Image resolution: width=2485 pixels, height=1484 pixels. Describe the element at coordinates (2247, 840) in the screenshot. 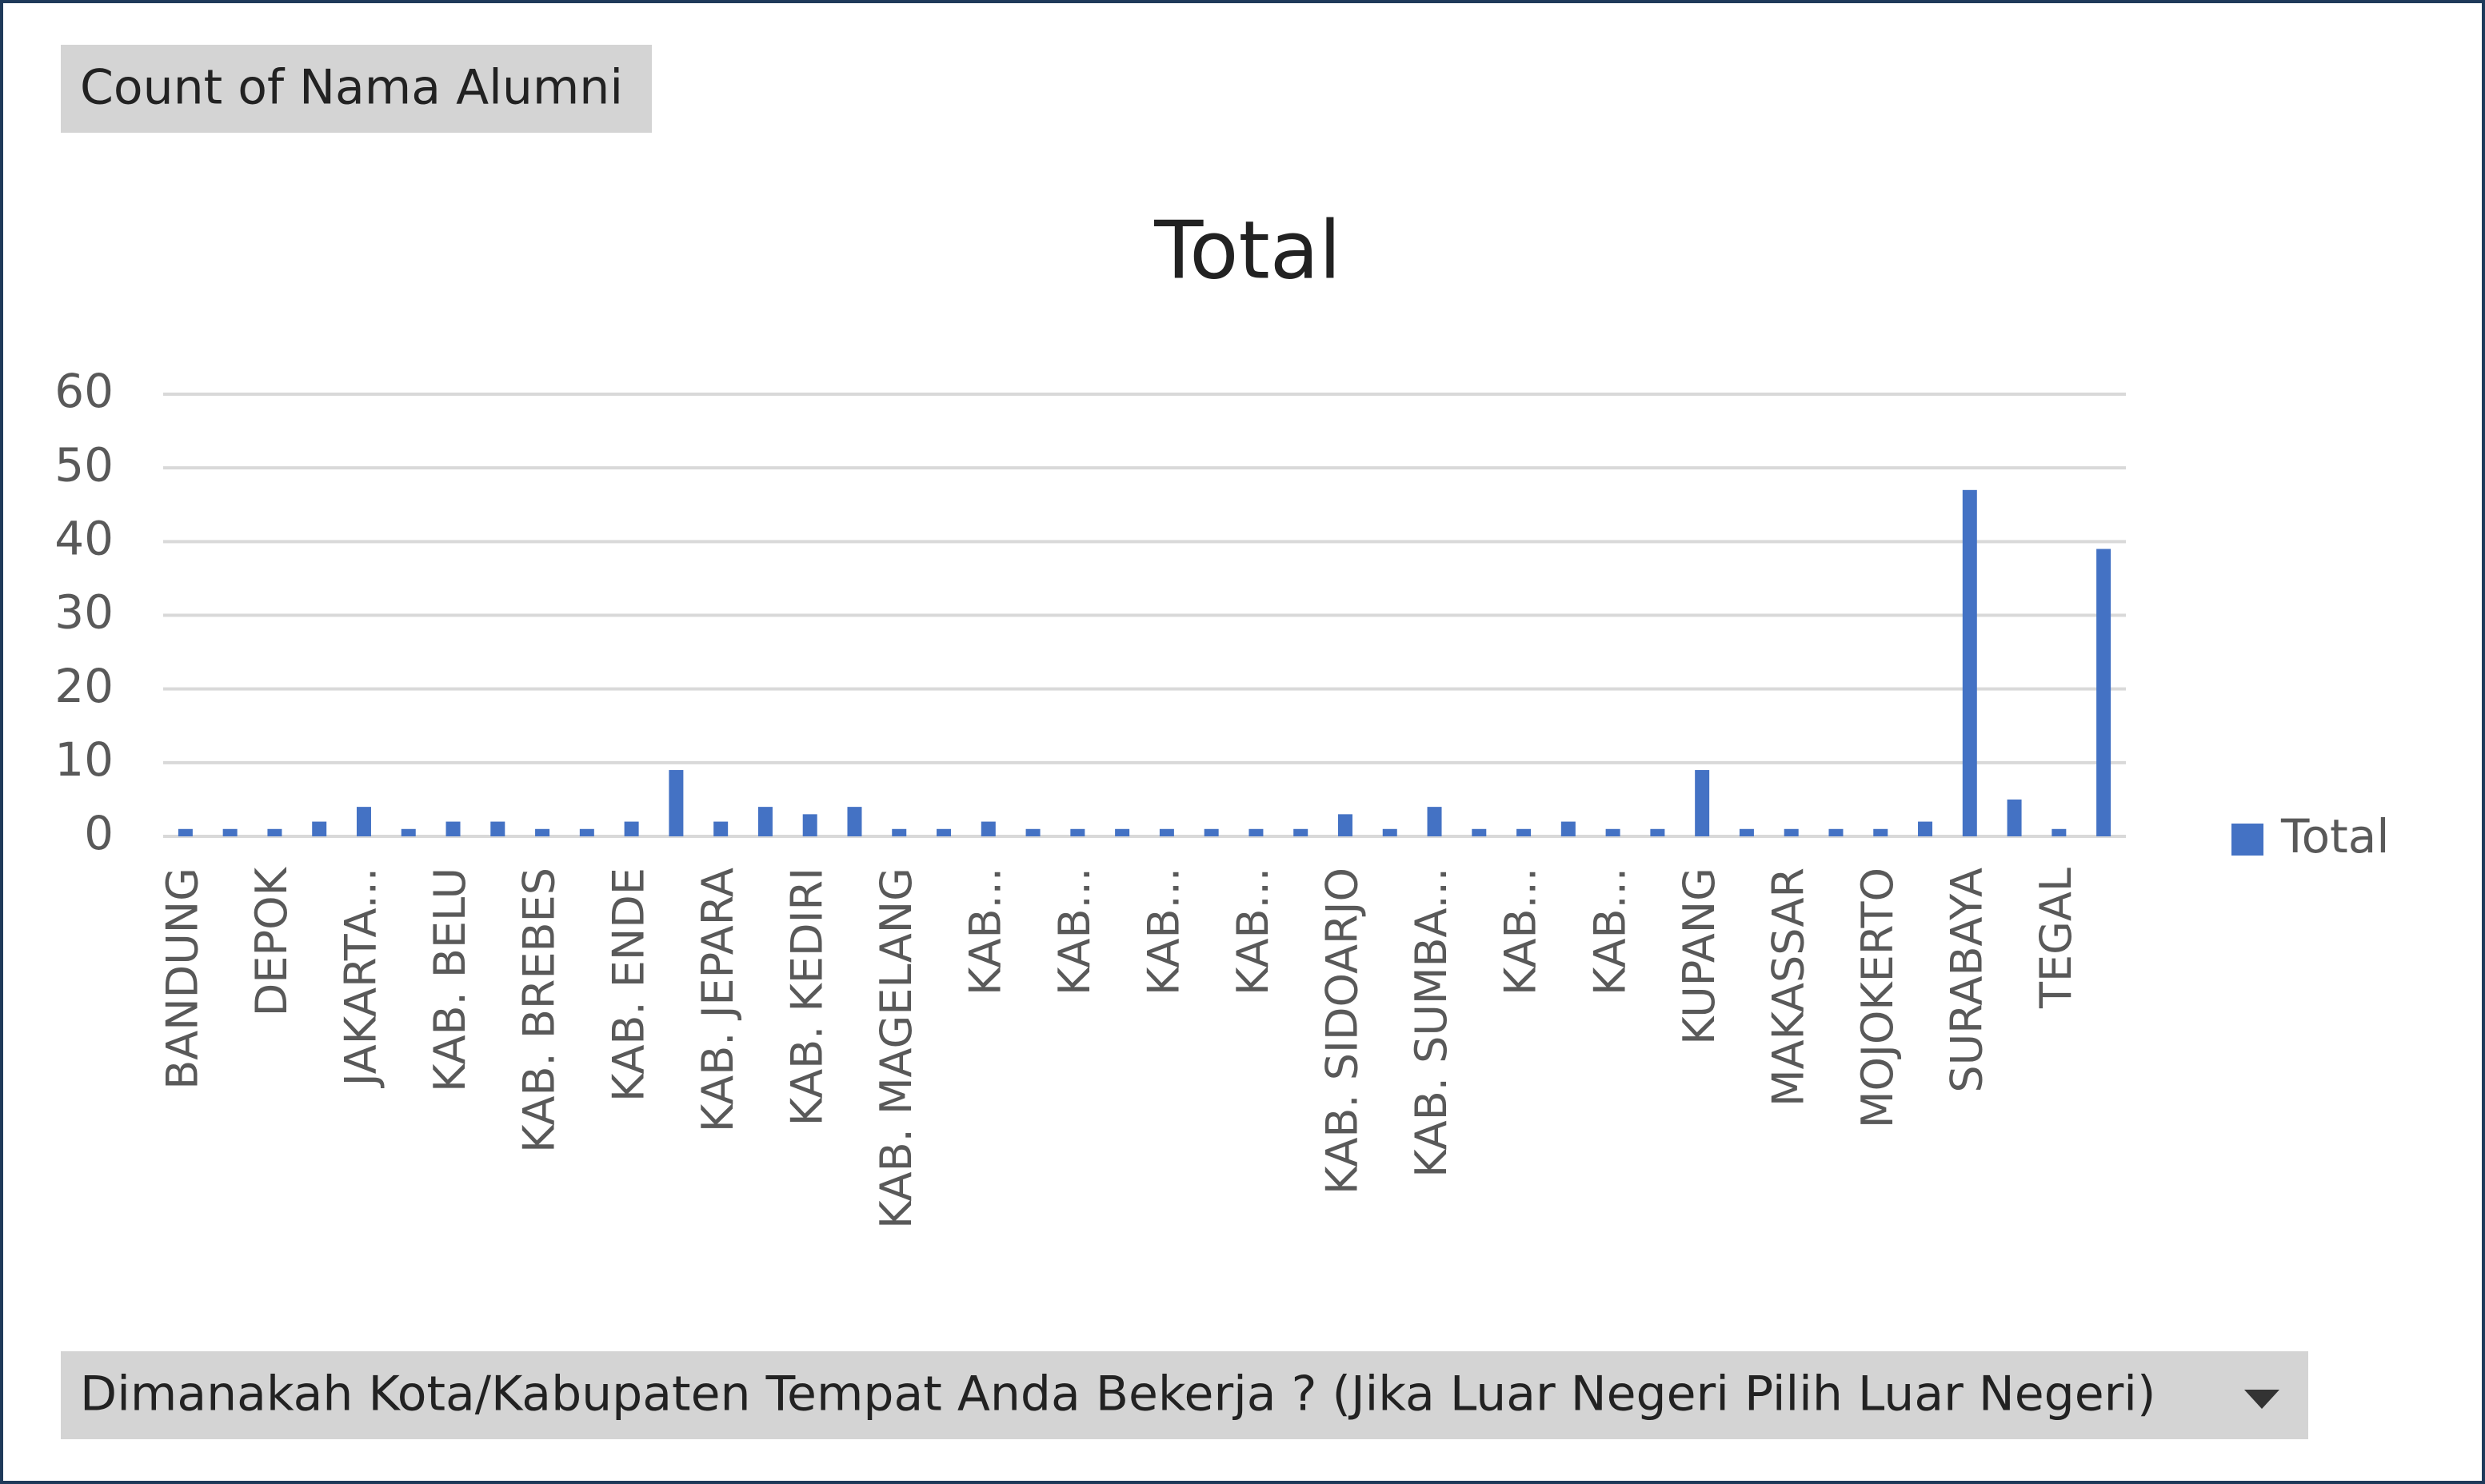

I see `legend-swatch` at that location.